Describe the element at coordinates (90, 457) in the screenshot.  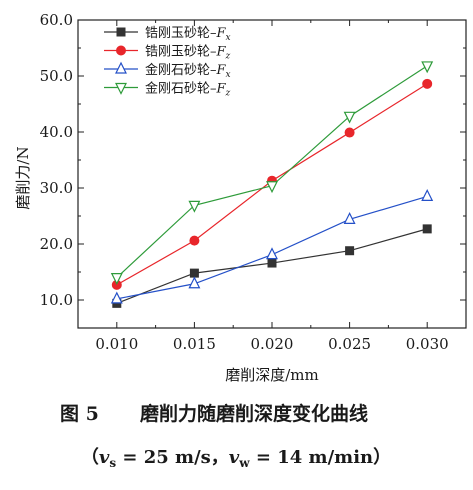
I see `conditions-open-paren: （` at that location.